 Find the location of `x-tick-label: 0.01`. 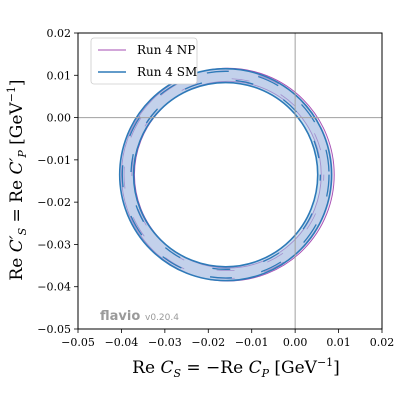

x-tick-label: 0.01 is located at coordinates (338, 342).